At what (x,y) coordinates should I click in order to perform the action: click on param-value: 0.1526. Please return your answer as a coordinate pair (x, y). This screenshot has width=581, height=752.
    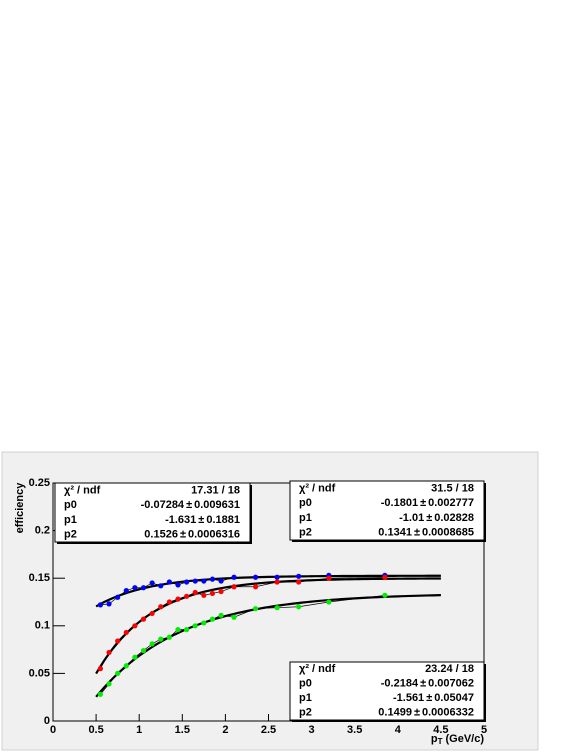
    Looking at the image, I should click on (161, 535).